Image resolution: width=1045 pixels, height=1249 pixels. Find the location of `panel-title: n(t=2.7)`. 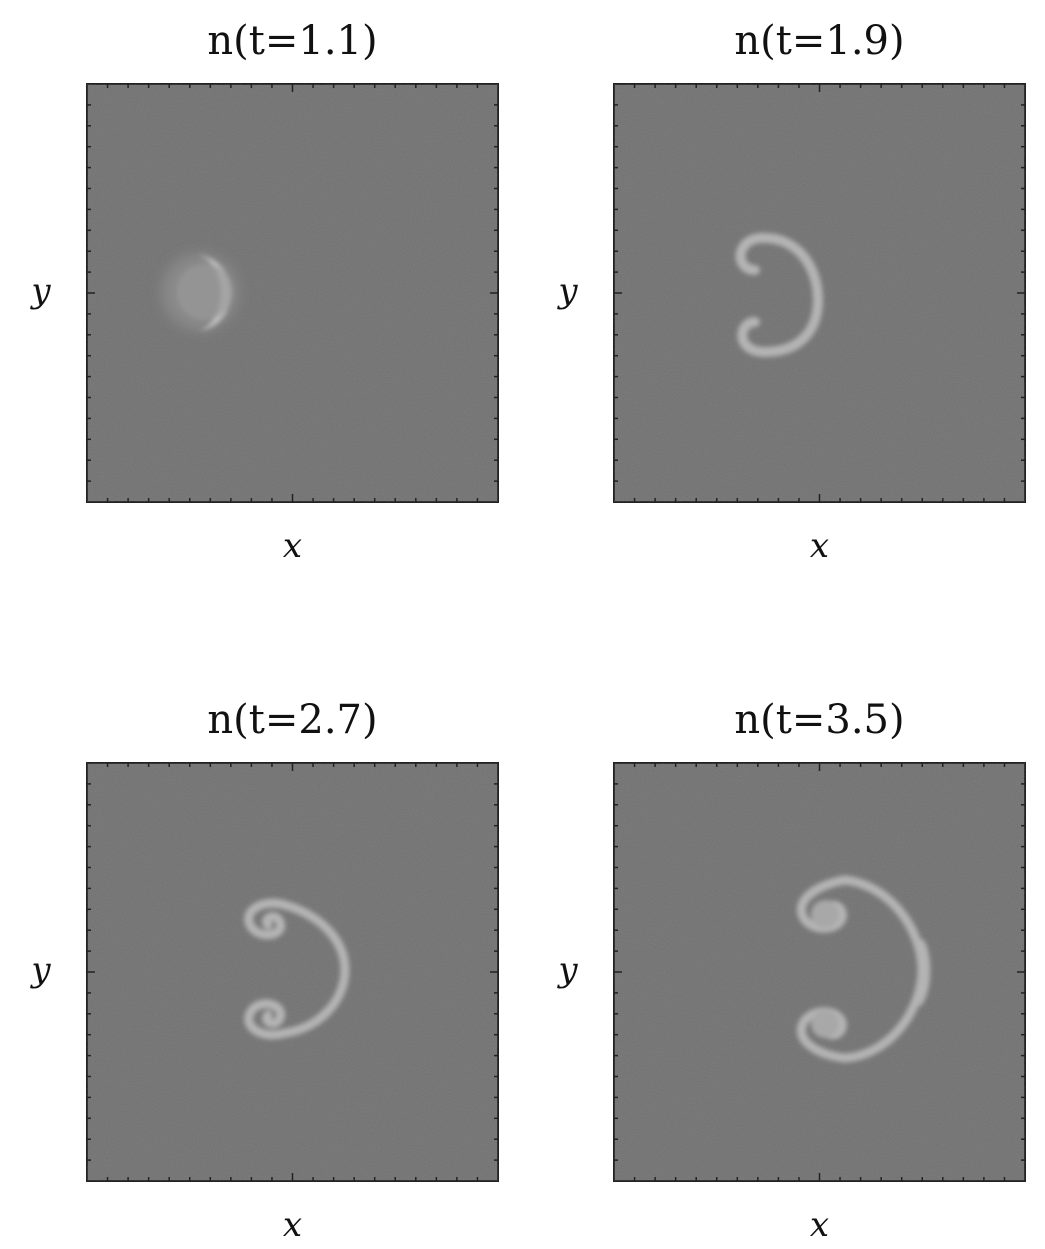

panel-title: n(t=2.7) is located at coordinates (292, 720).